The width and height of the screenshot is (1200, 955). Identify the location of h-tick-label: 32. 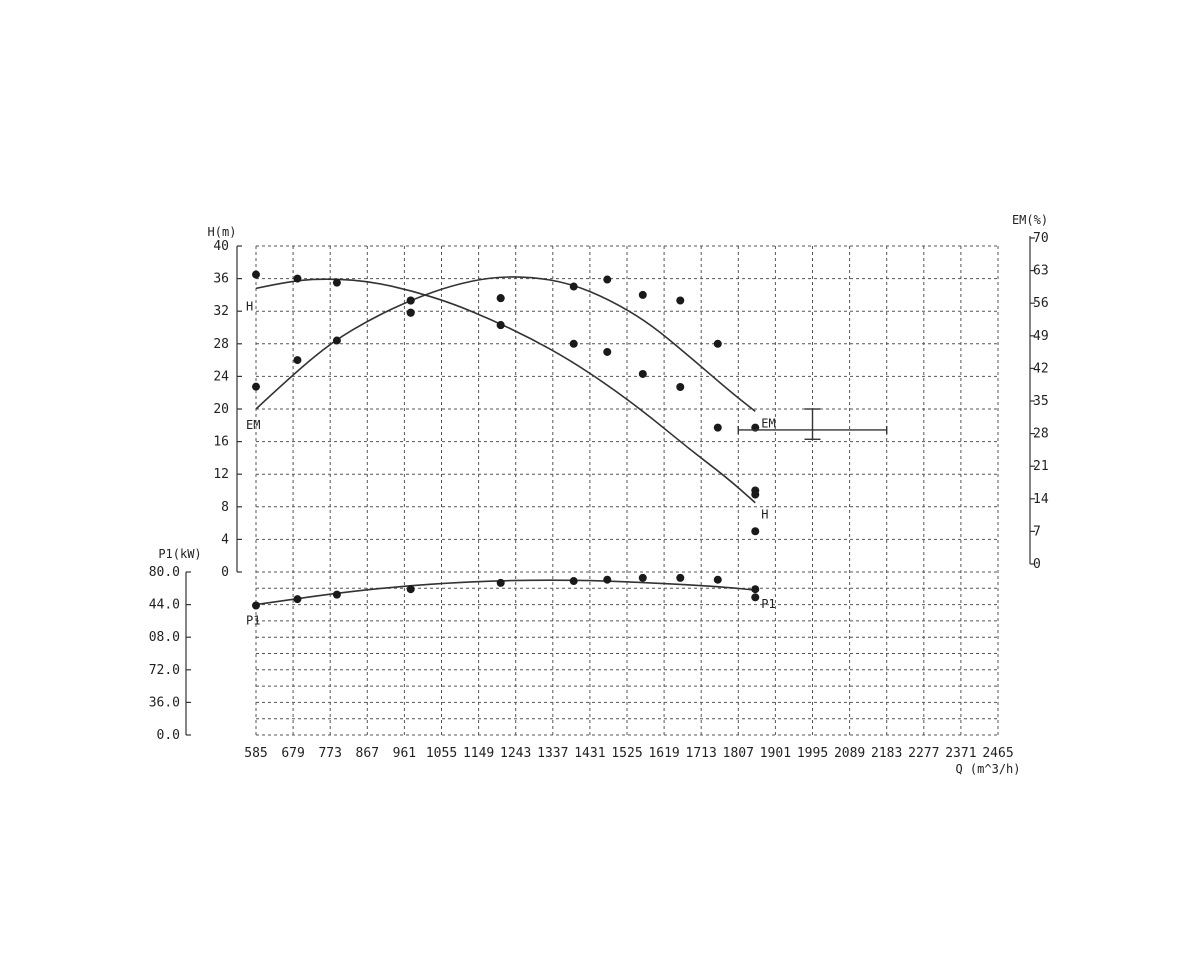
(221, 311).